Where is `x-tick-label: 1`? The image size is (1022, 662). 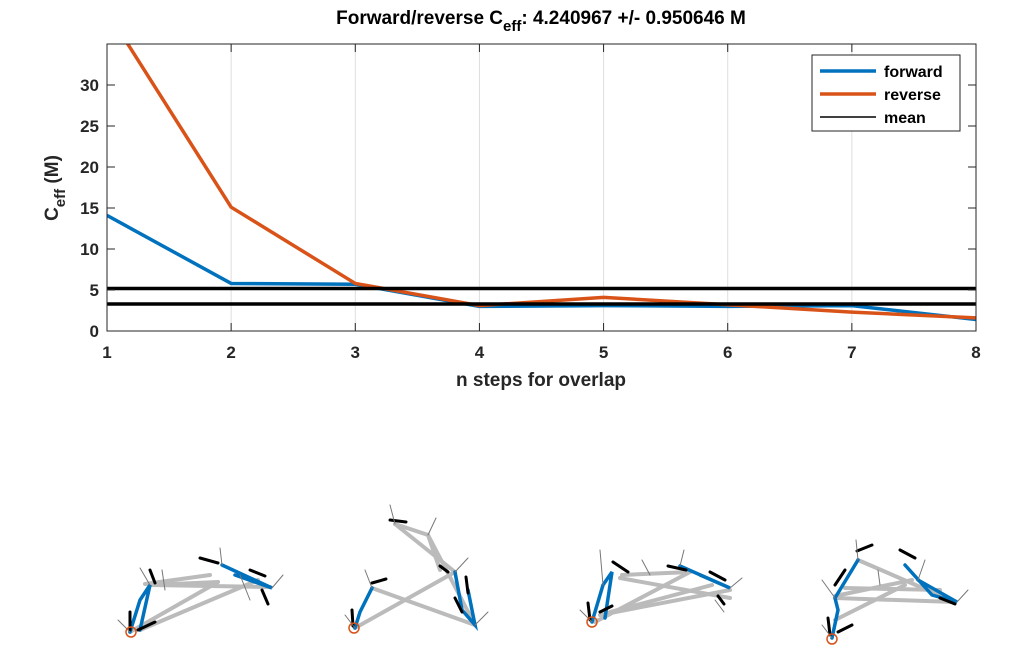
x-tick-label: 1 is located at coordinates (106, 352).